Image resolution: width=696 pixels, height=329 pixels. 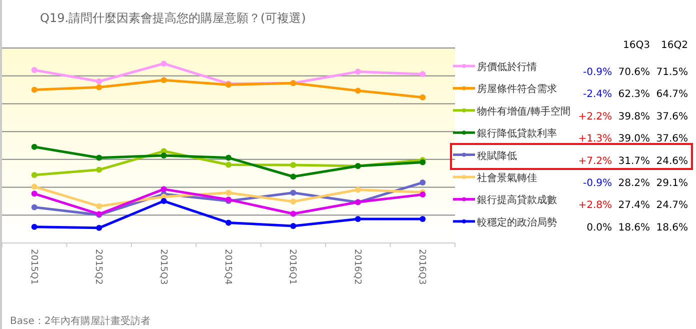 I want to click on text: 70.6%, so click(x=634, y=72).